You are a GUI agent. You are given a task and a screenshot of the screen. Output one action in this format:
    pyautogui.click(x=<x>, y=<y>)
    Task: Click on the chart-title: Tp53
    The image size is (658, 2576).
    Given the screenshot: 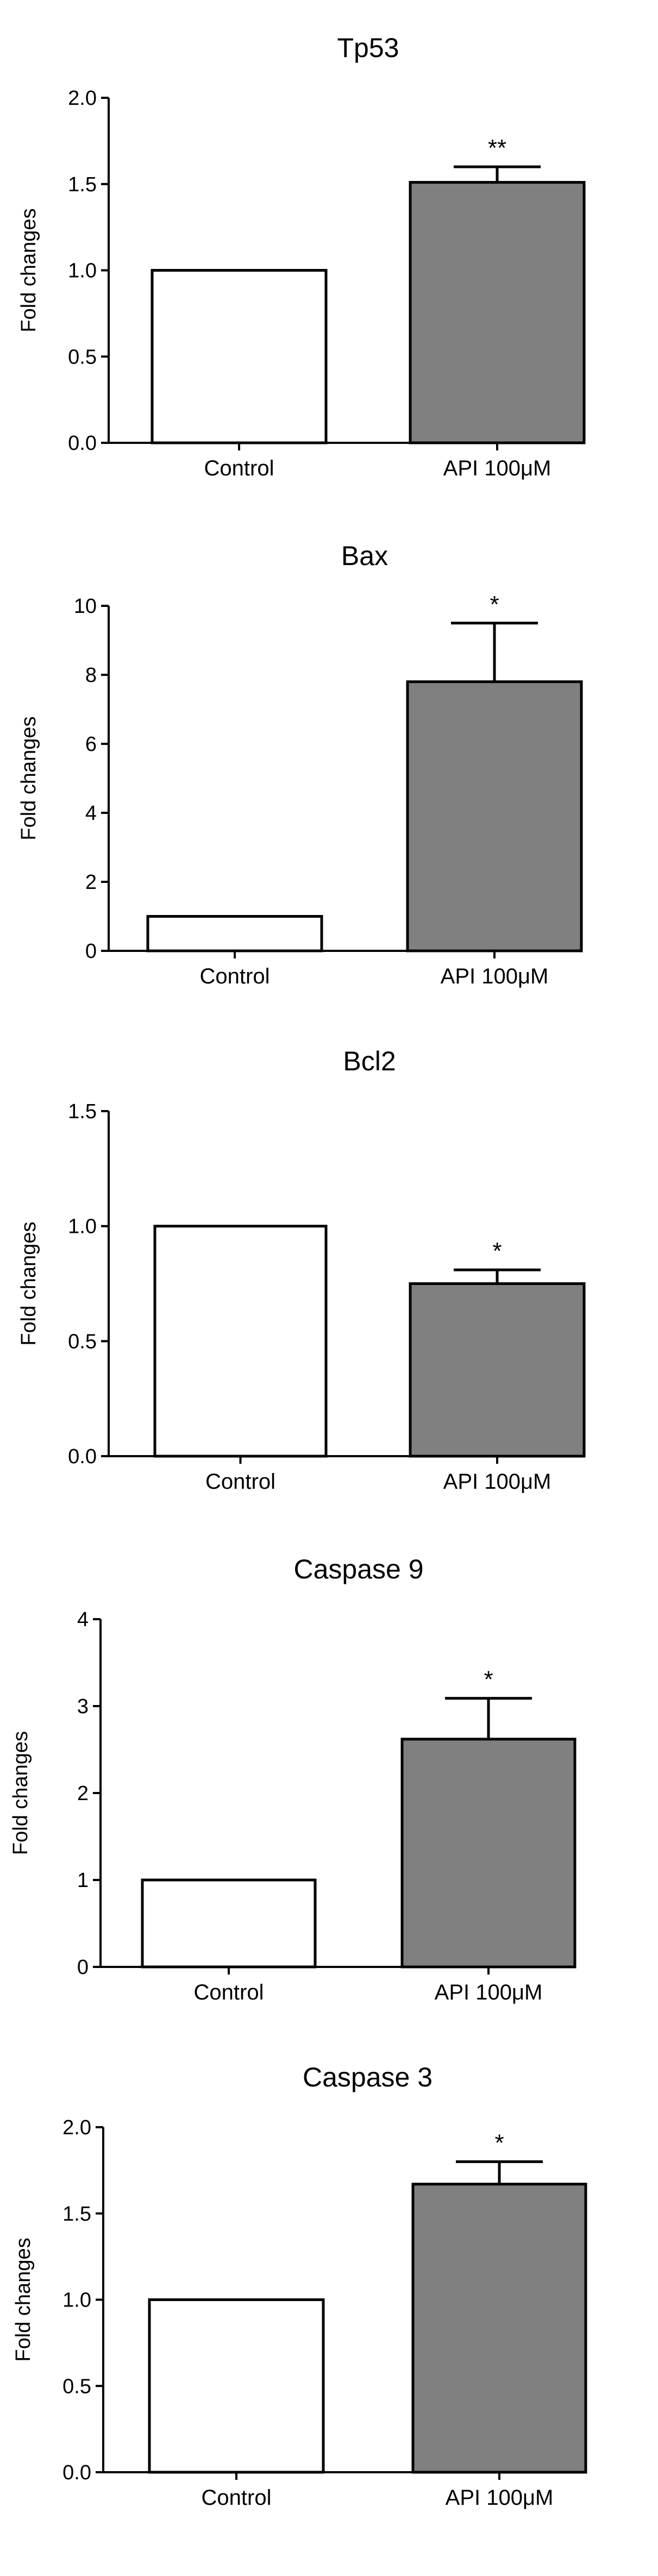 What is the action you would take?
    pyautogui.click(x=368, y=48)
    